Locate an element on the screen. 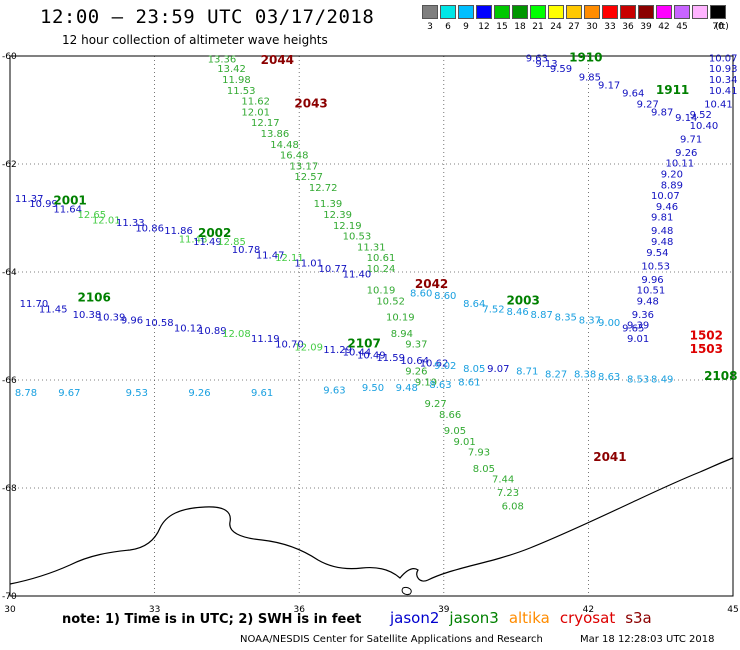 This screenshot has width=740, height=650. footer-timestamp: Mar 18 12:28:03 UTC 2018 is located at coordinates (647, 639).